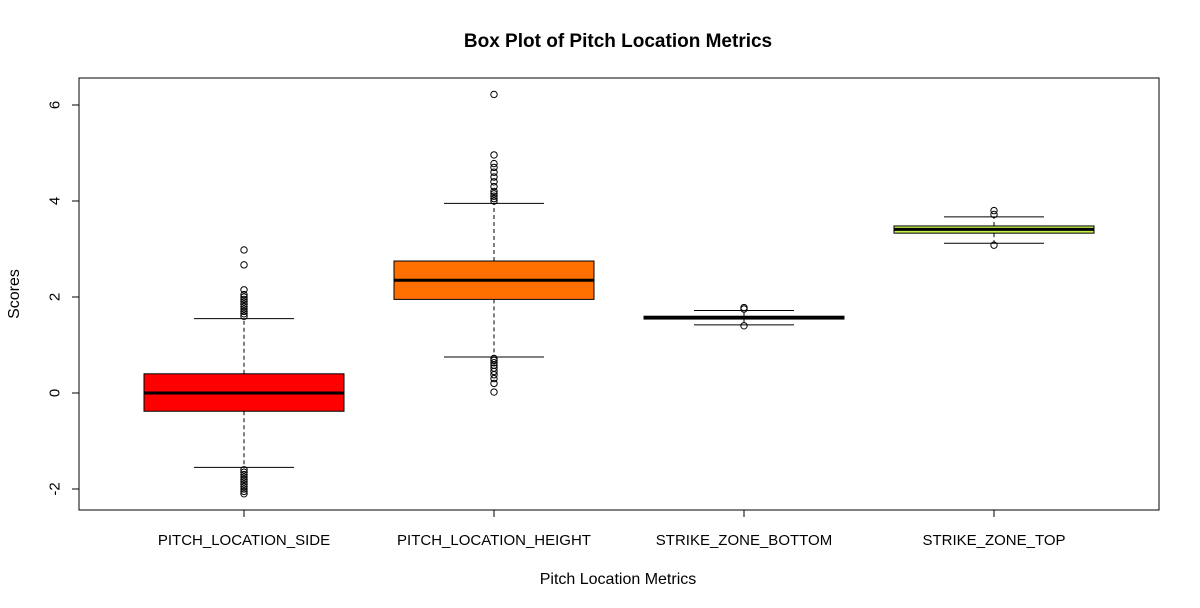 The image size is (1200, 608). Describe the element at coordinates (744, 540) in the screenshot. I see `x-tick-label: STRIKE_ZONE_BOTTOM` at that location.